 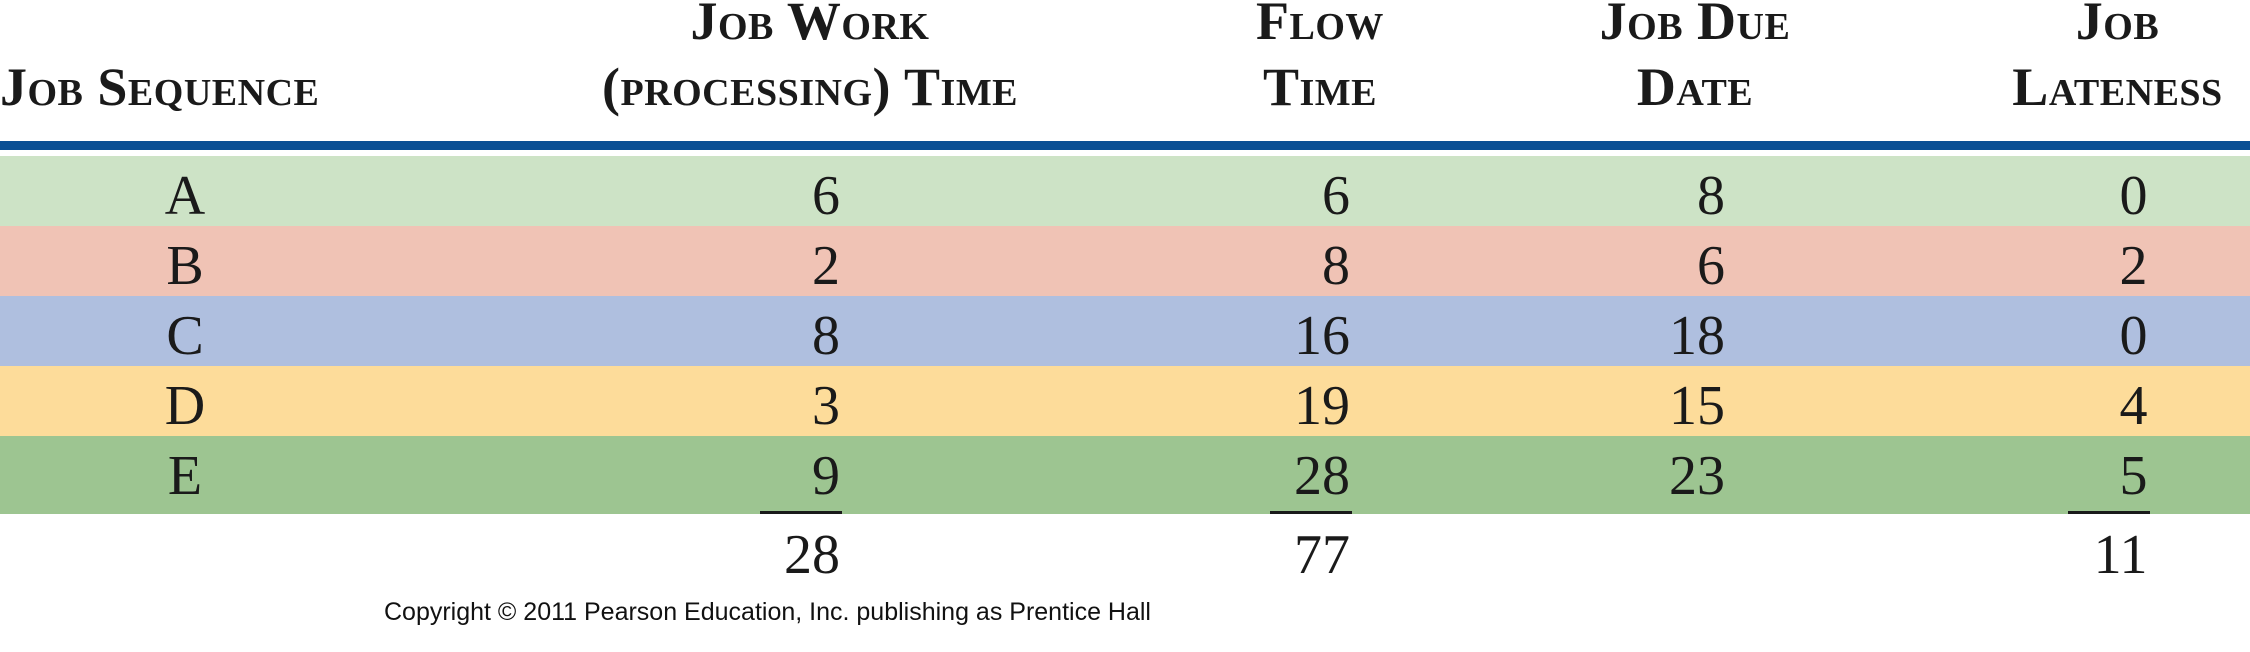 I want to click on cell-lateness: 5, so click(x=2117, y=476).